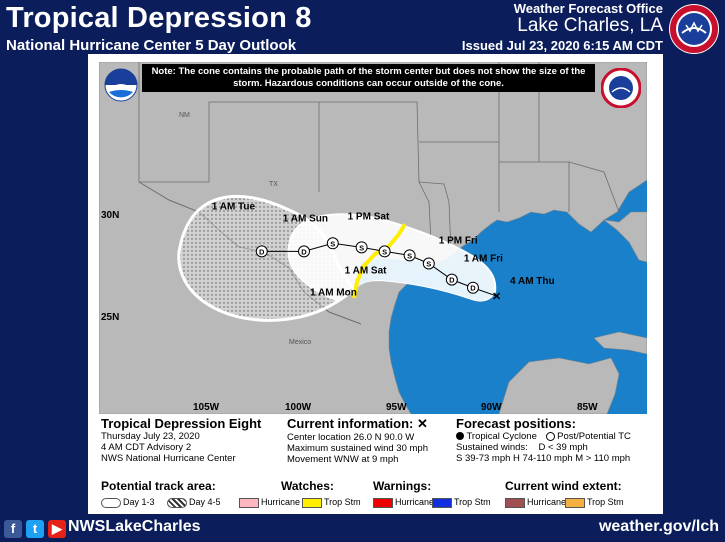  What do you see at coordinates (450, 252) in the screenshot?
I see `forecast-point: S 1 PM Fri` at bounding box center [450, 252].